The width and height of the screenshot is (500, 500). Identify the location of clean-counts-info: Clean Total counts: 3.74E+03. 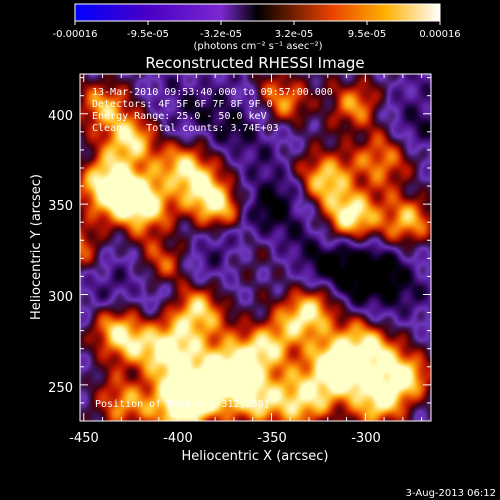
(185, 128).